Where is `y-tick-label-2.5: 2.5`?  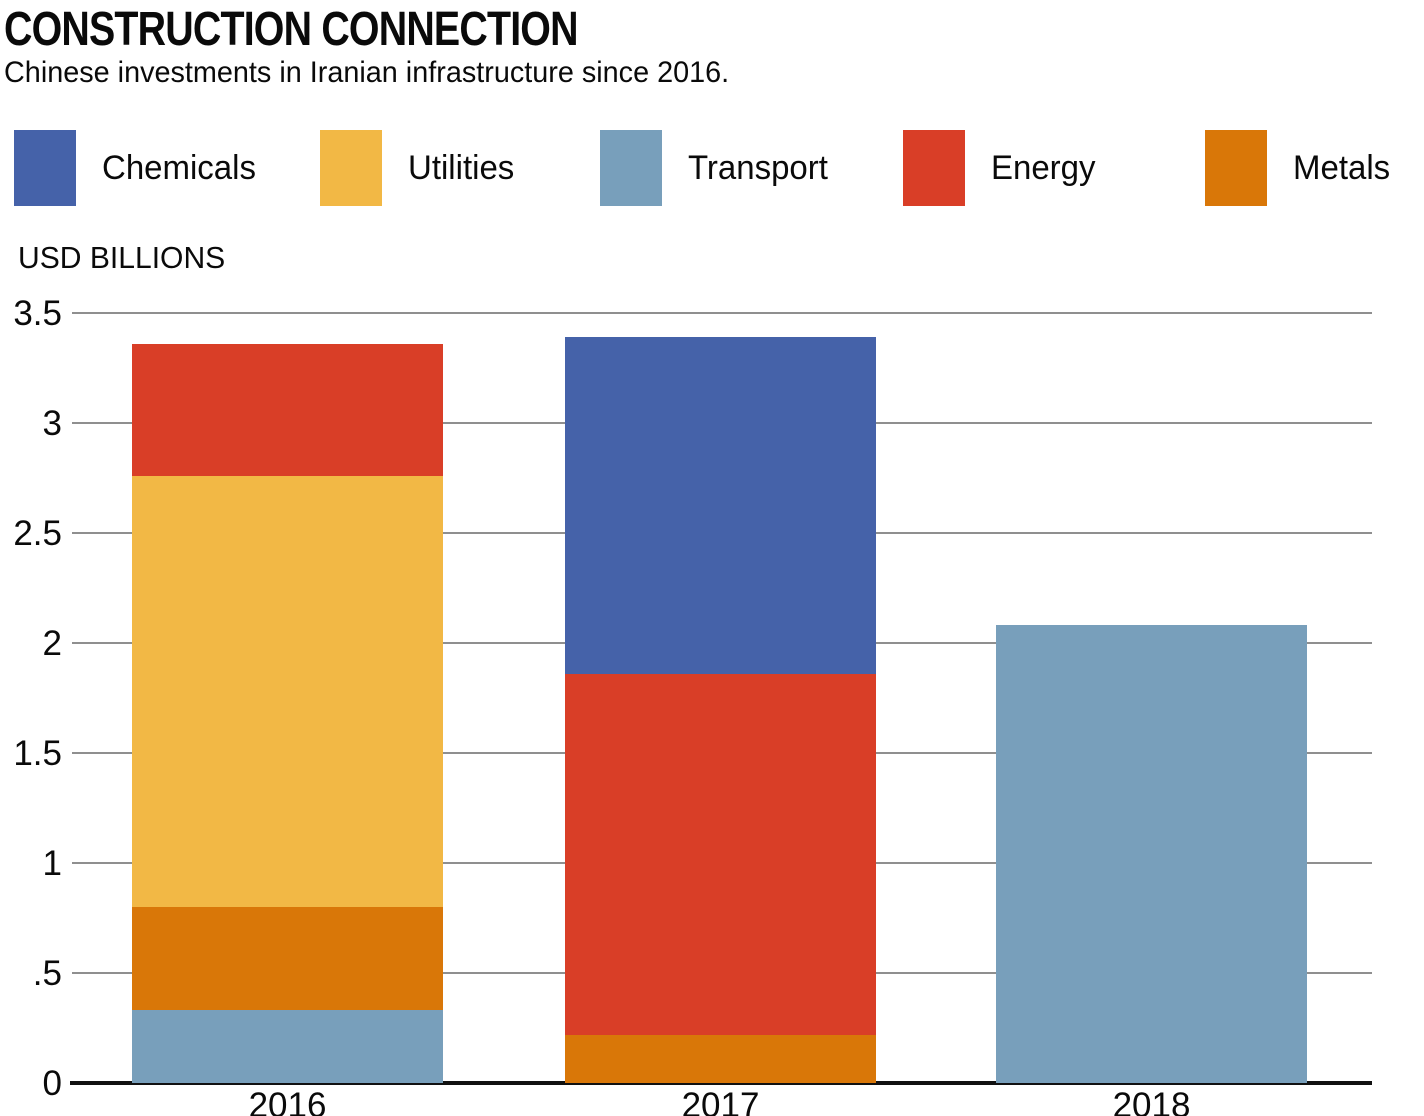 y-tick-label-2.5: 2.5 is located at coordinates (37, 533).